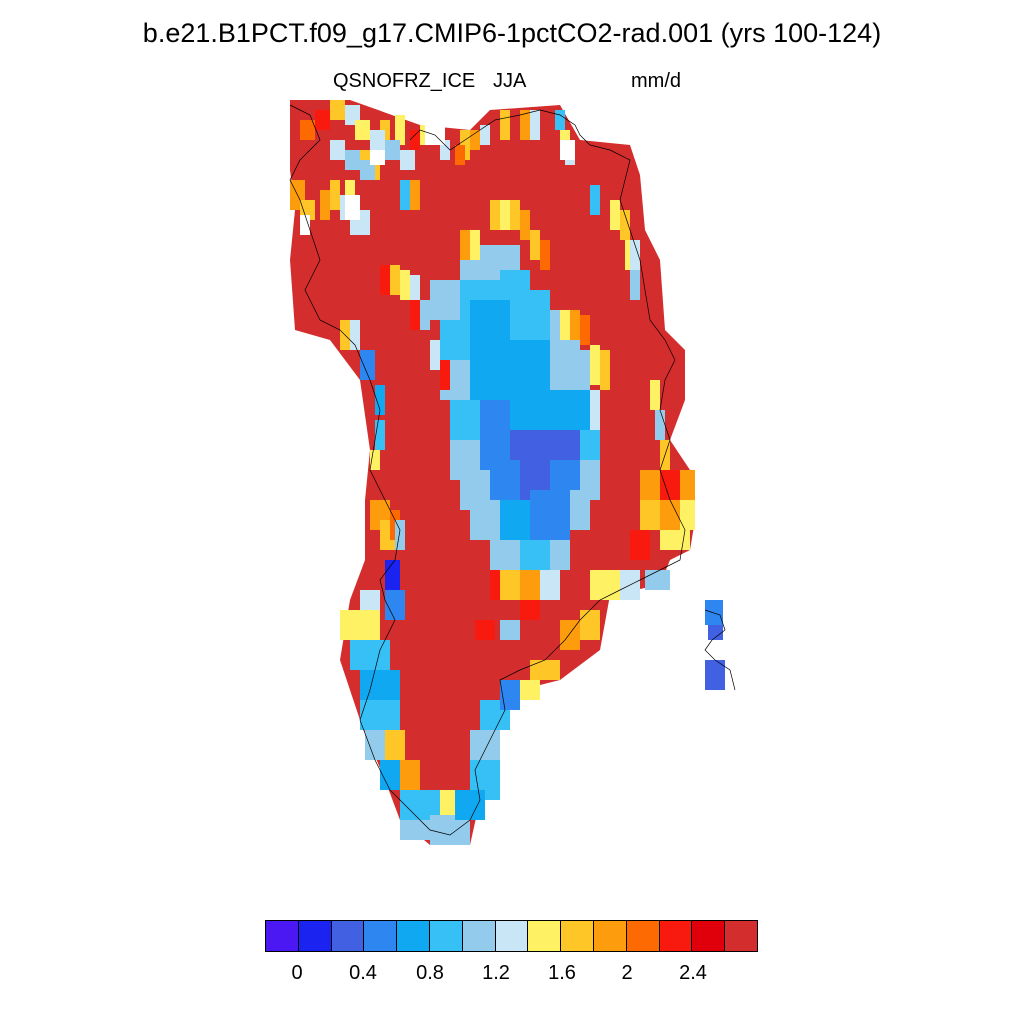 This screenshot has width=1024, height=1024. What do you see at coordinates (430, 973) in the screenshot?
I see `colorbar-tick-label: 0.8` at bounding box center [430, 973].